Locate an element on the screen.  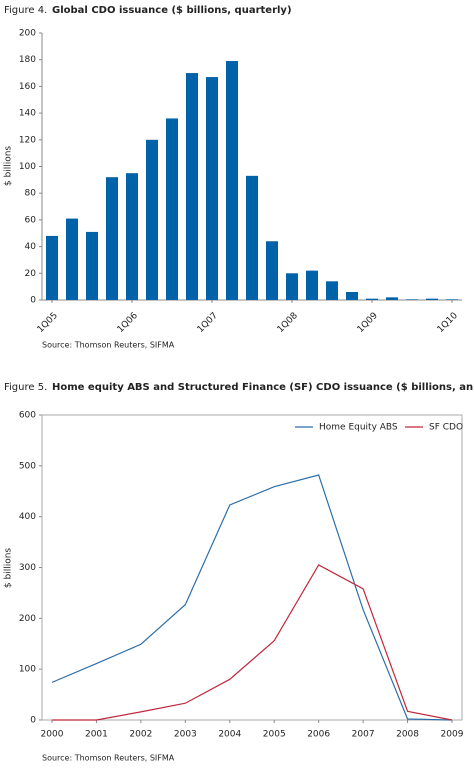
x-tick-label: 1Q07 is located at coordinates (208, 323).